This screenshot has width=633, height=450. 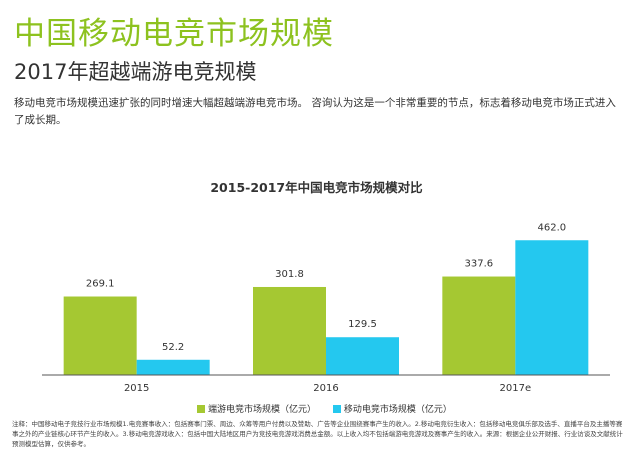 What do you see at coordinates (174, 34) in the screenshot?
I see `page-title: 中国移动电竞市场规模` at bounding box center [174, 34].